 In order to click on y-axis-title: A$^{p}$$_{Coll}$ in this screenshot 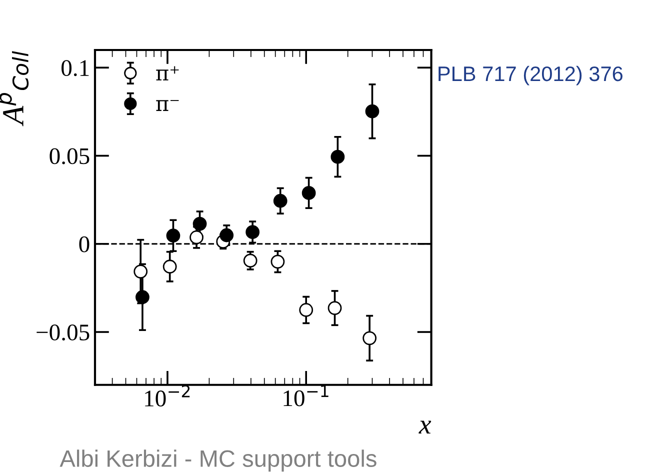, I will do `click(14, 88)`.